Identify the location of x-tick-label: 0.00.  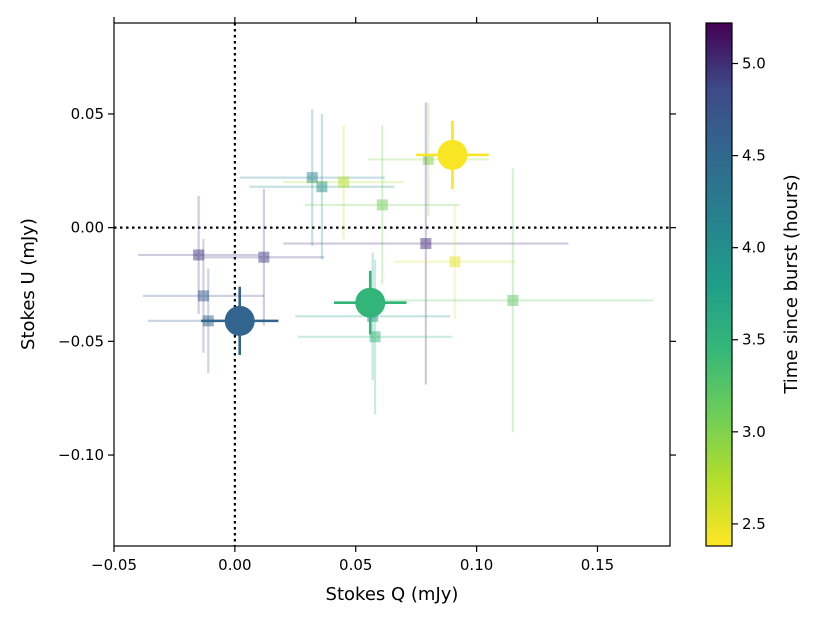
(234, 565).